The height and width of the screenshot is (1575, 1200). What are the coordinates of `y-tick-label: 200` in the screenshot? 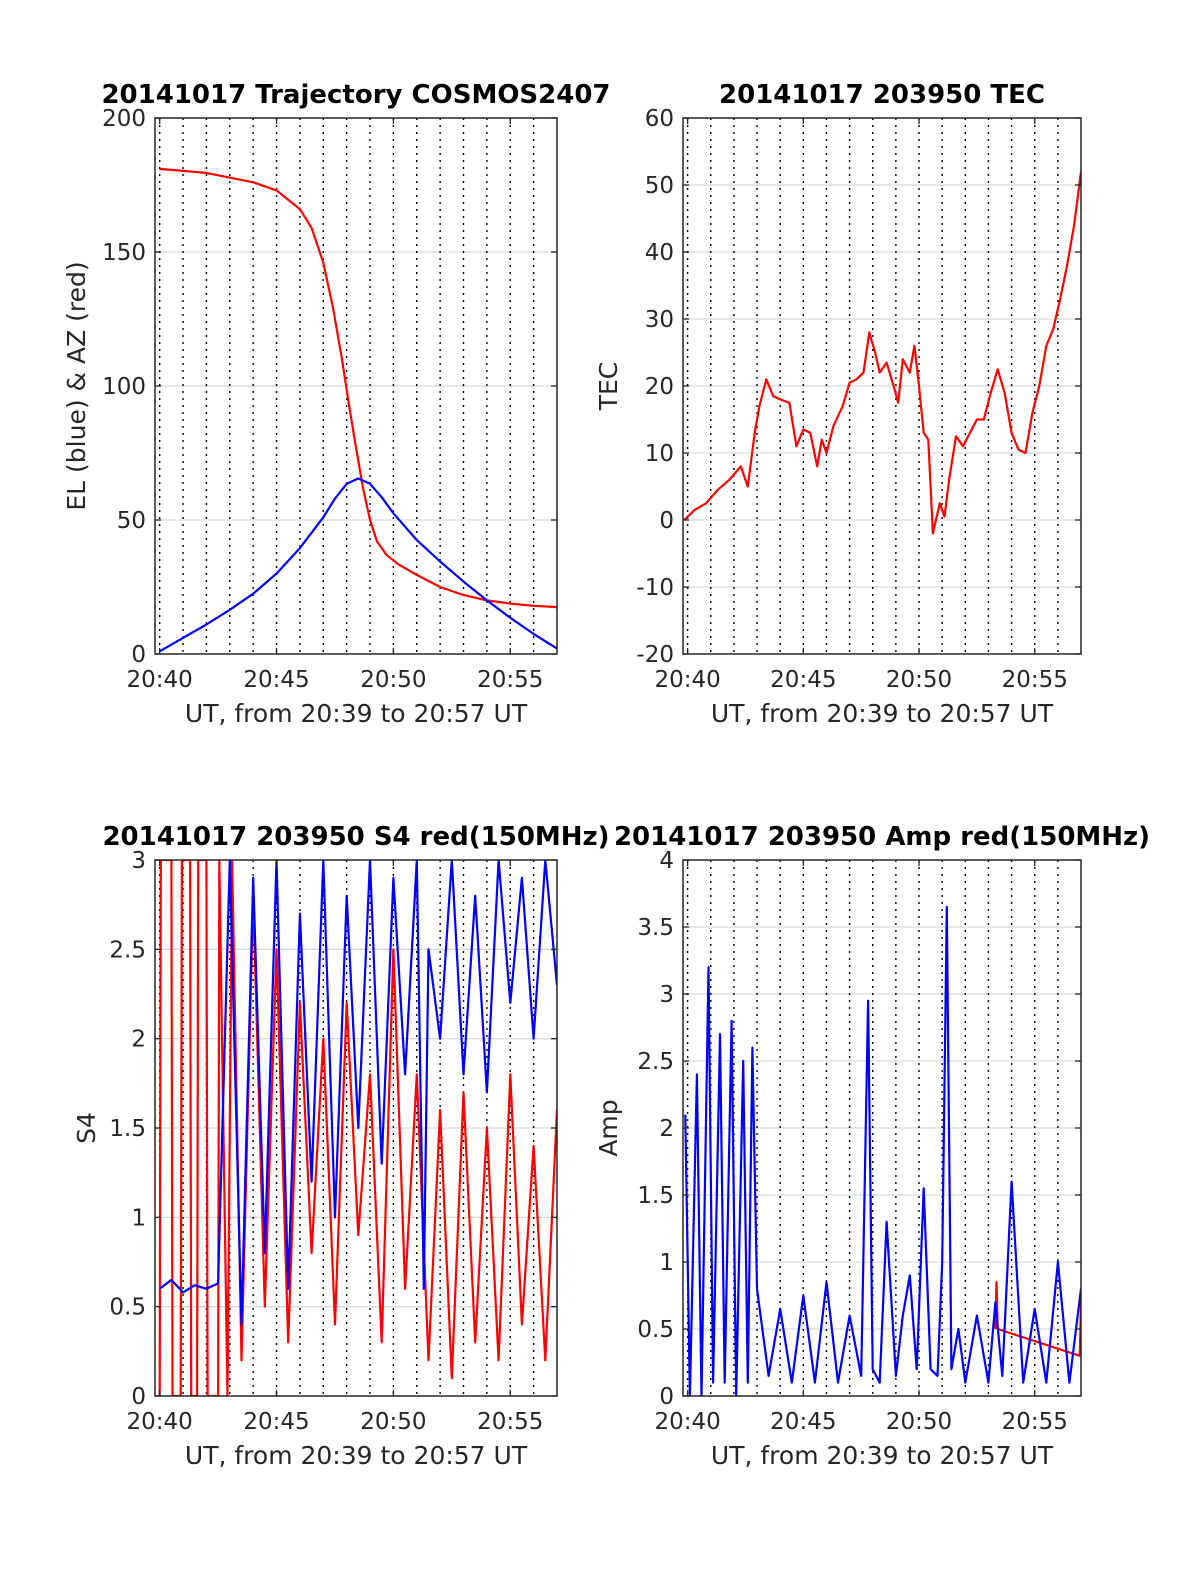 It's located at (124, 119).